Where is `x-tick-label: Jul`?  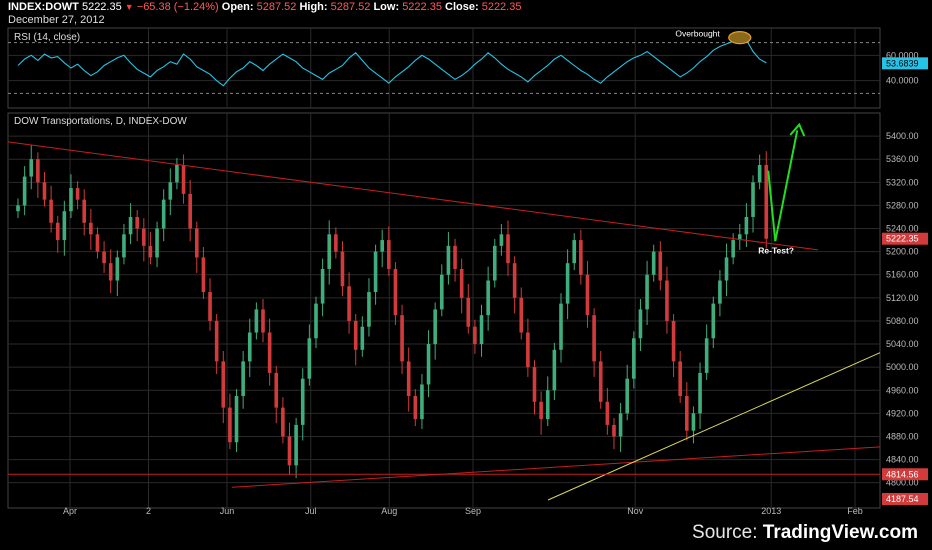
x-tick-label: Jul is located at coordinates (311, 511).